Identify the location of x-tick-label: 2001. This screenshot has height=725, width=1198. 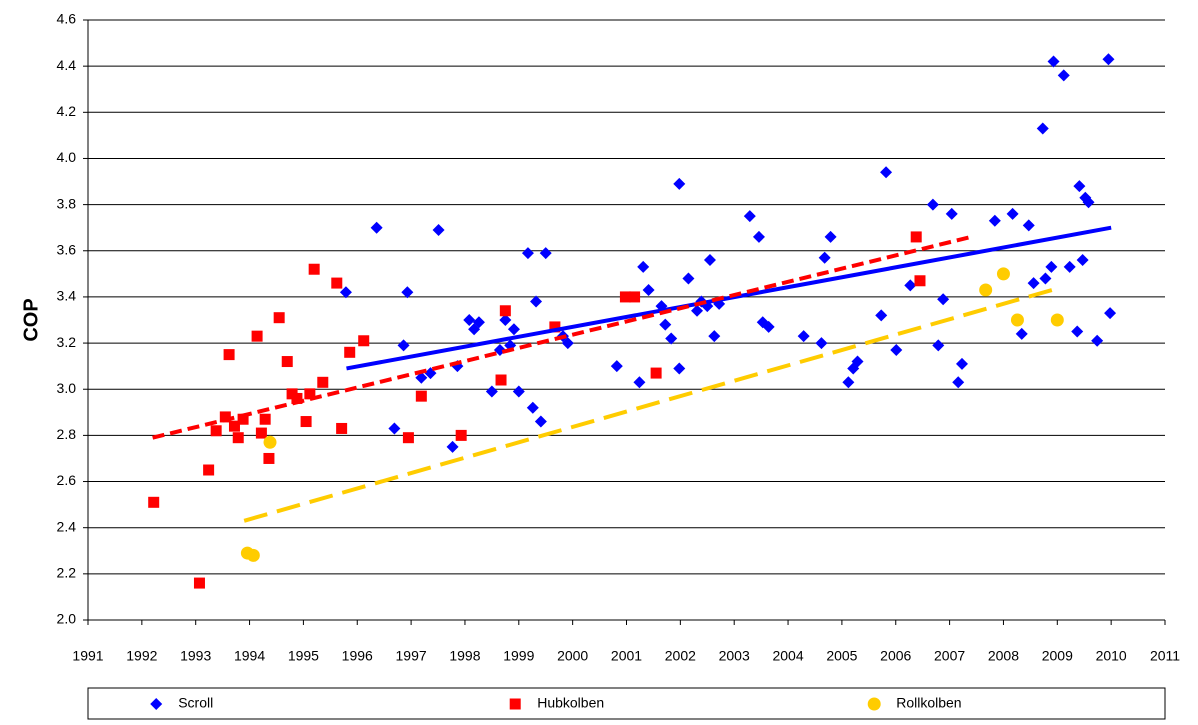
(626, 656).